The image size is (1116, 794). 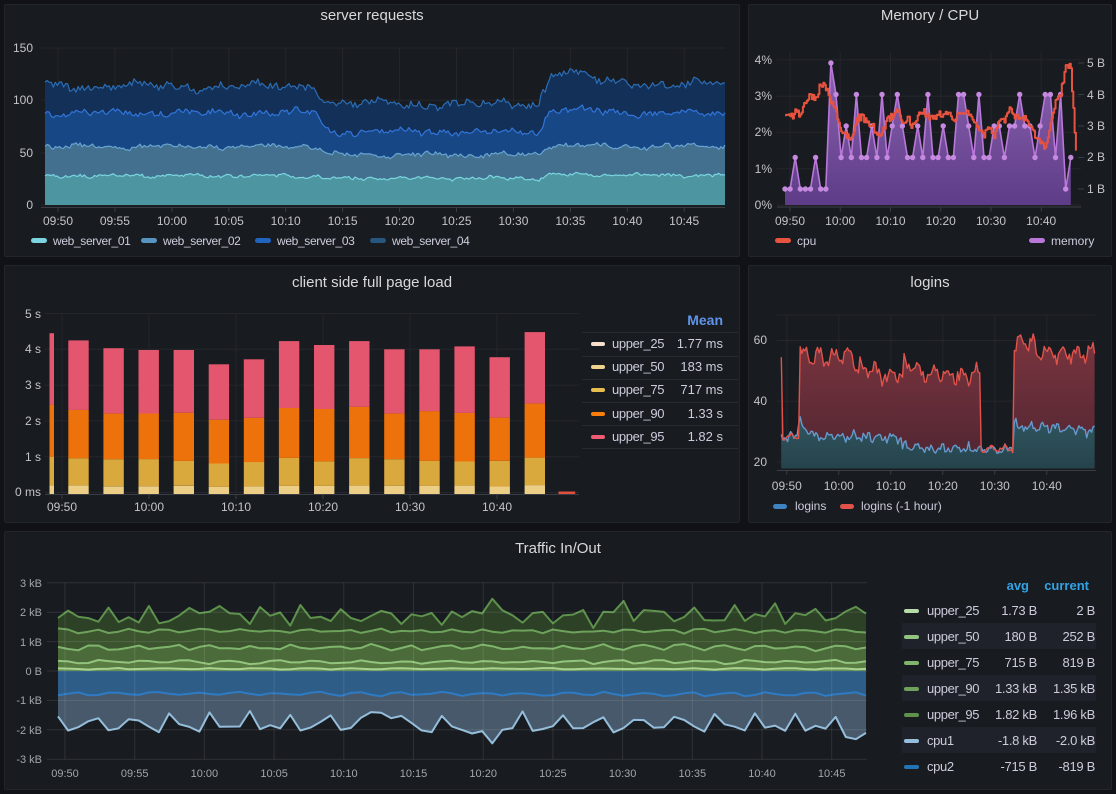 I want to click on svg-text: 3 kB, so click(x=31, y=584).